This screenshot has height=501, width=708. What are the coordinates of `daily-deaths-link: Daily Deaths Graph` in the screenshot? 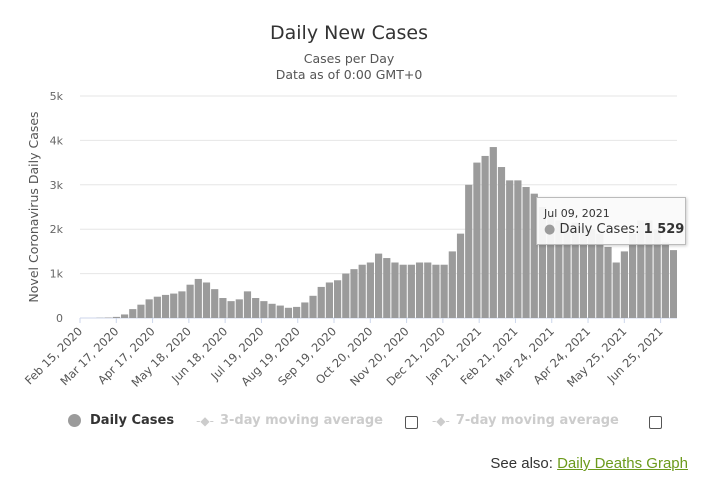 It's located at (622, 463).